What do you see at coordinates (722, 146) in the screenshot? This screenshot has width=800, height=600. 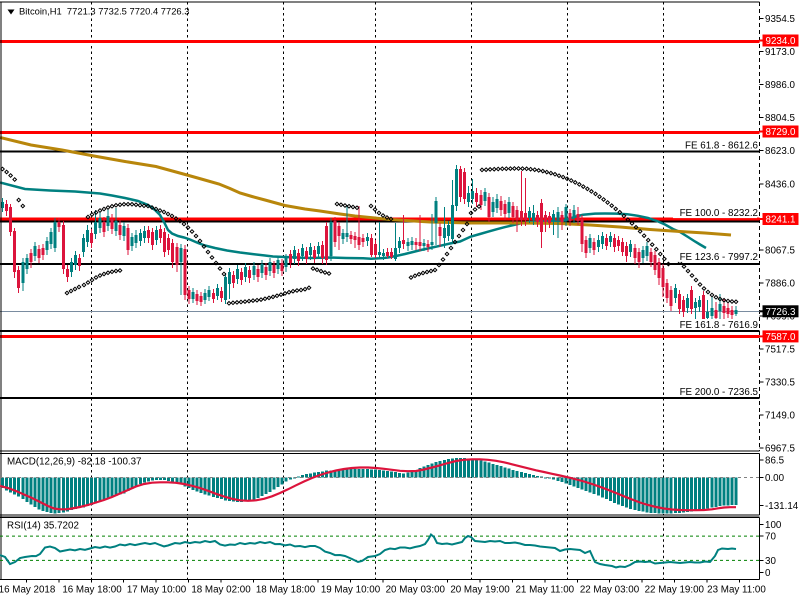 I see `svg-text: FE 61.8 - 8612.6` at bounding box center [722, 146].